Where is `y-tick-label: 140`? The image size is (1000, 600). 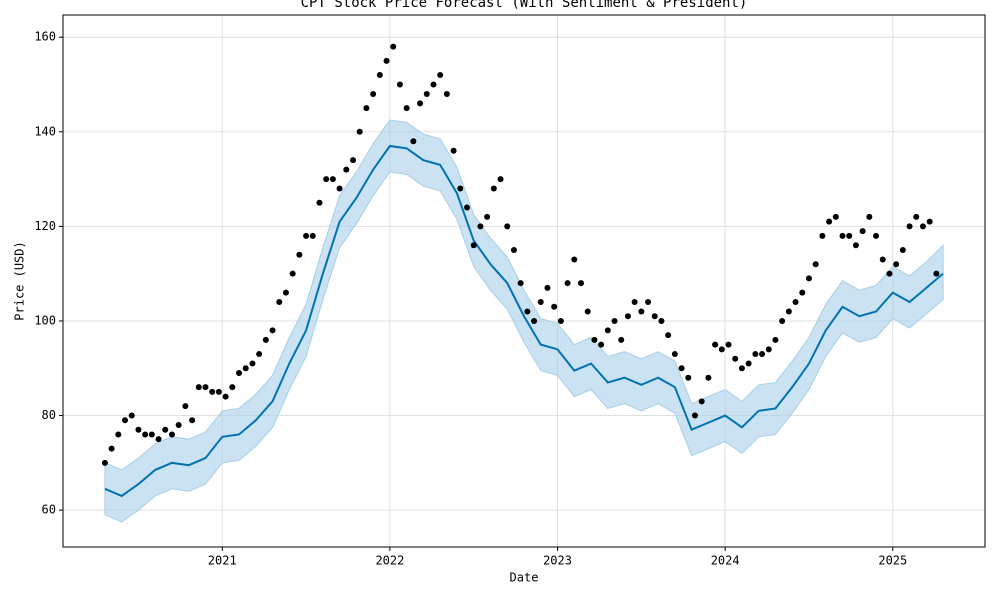 y-tick-label: 140 is located at coordinates (45, 131).